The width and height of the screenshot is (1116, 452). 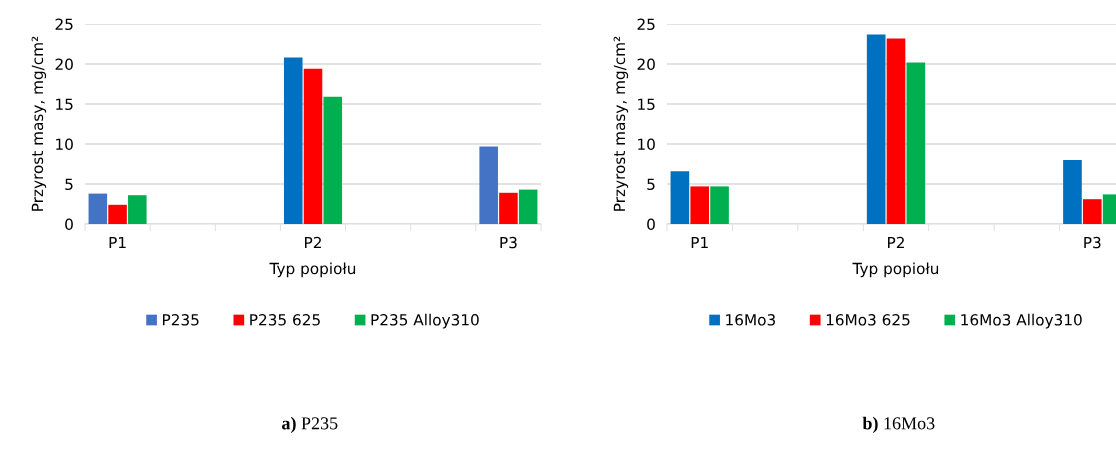 I want to click on legend-label: P235 Alloy310, so click(x=425, y=321).